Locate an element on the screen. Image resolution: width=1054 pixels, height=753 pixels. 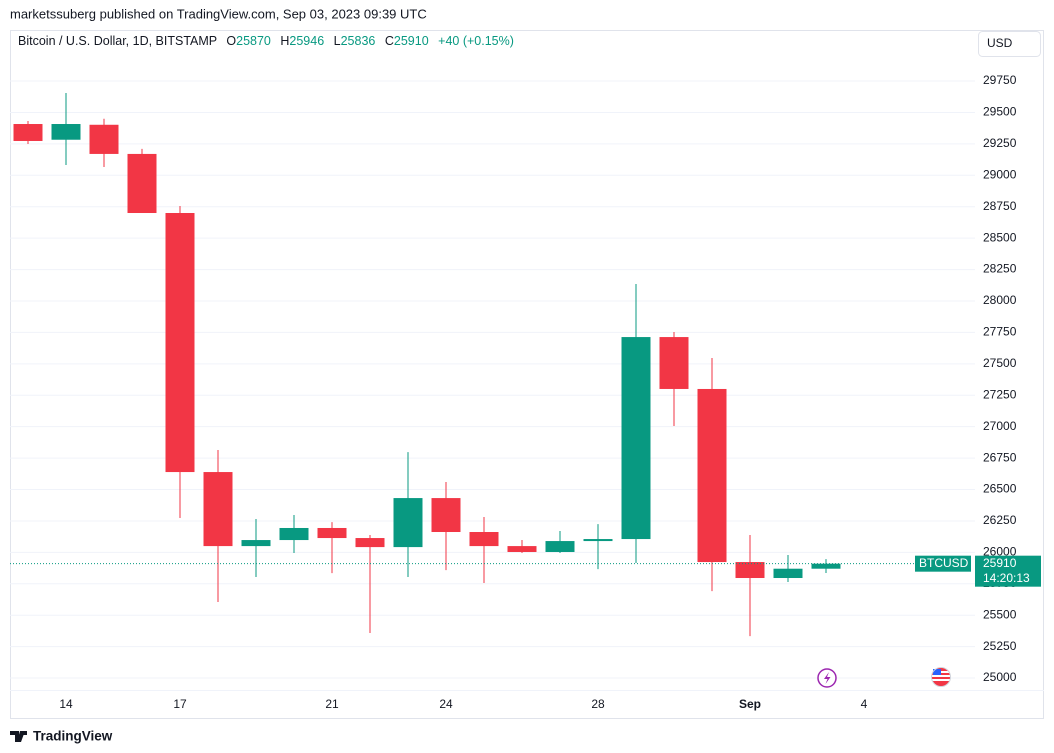
ohlc-value: 25910 is located at coordinates (411, 41).